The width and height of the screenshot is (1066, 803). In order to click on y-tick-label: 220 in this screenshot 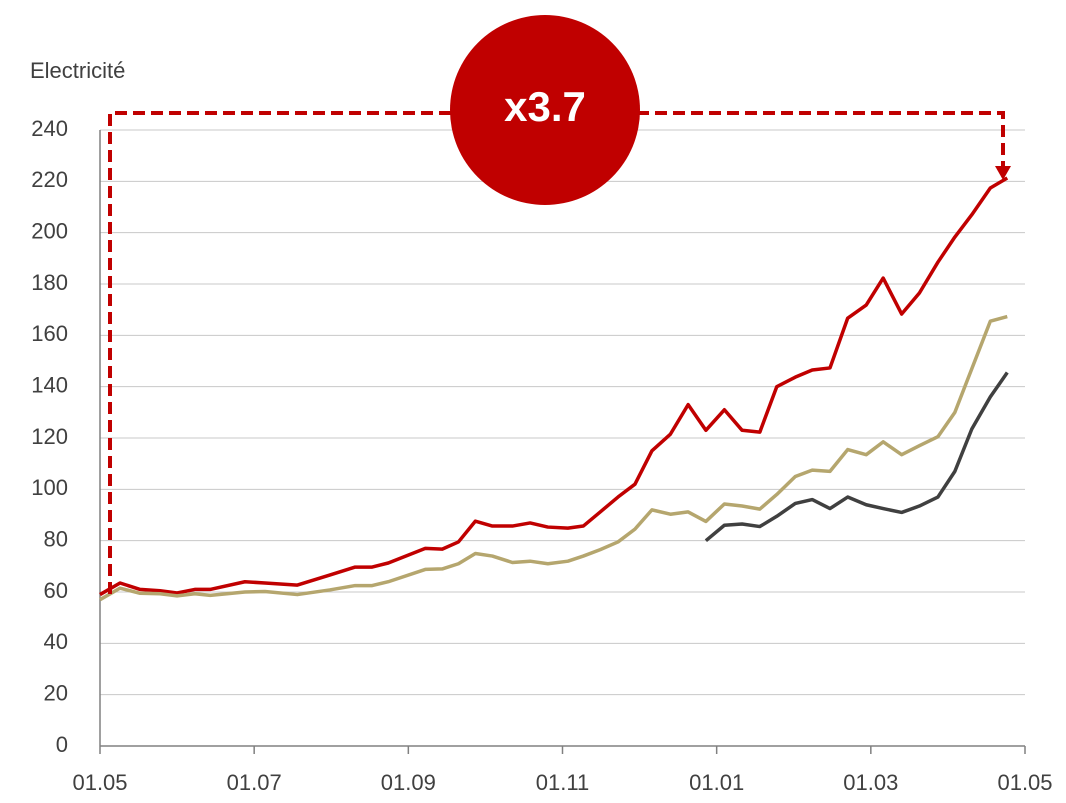, I will do `click(49, 179)`.